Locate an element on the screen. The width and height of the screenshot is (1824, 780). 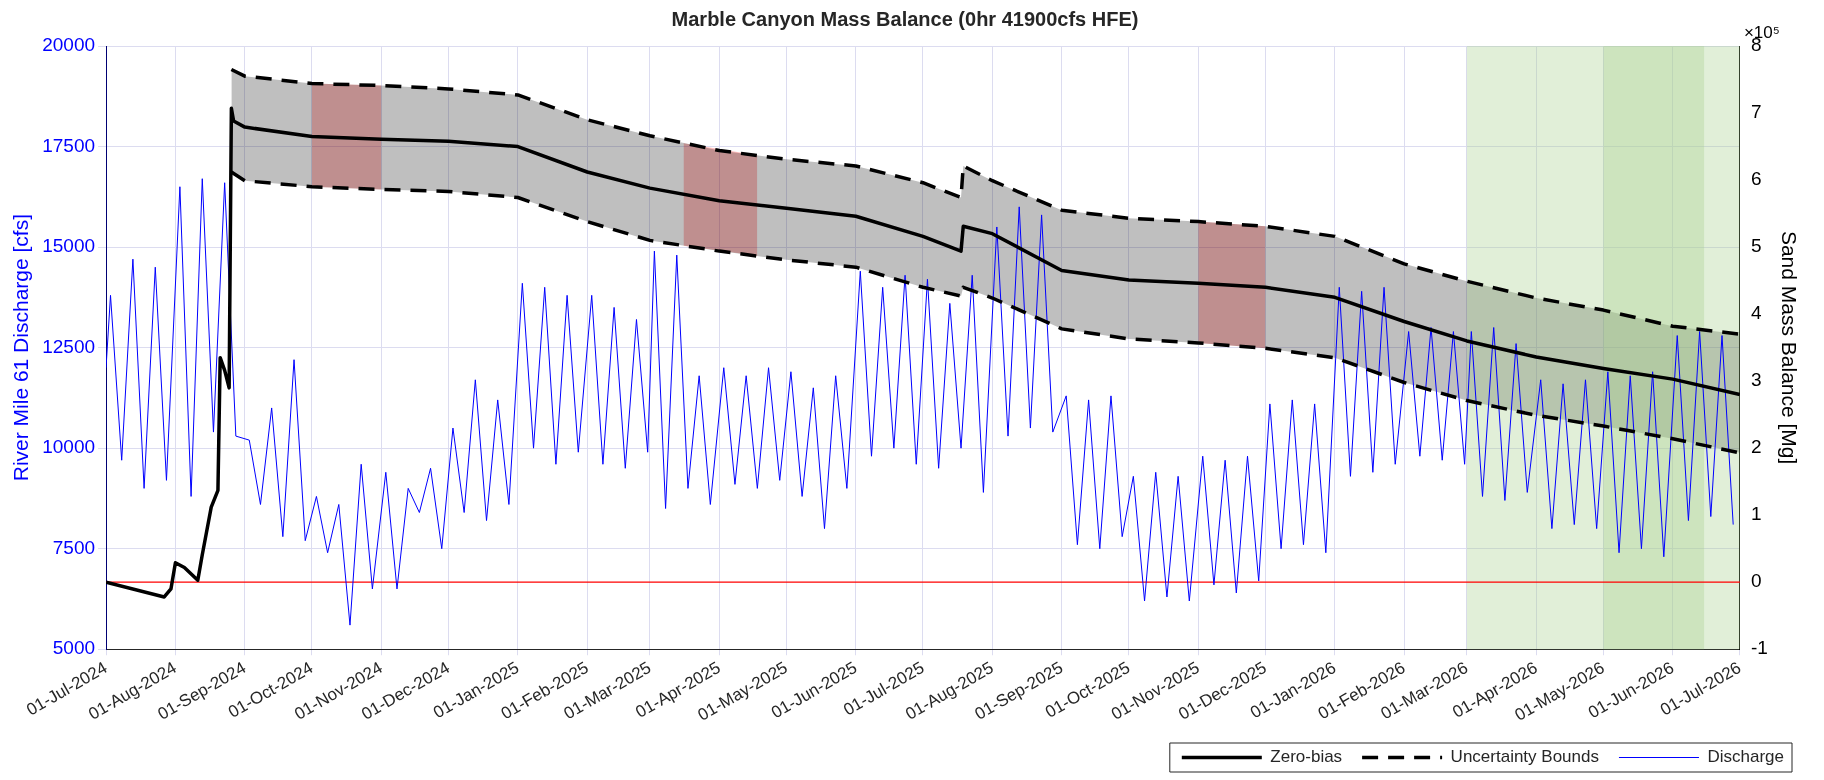
y-axis-title: River Mile 61 Discharge [cfs] is located at coordinates (21, 348).